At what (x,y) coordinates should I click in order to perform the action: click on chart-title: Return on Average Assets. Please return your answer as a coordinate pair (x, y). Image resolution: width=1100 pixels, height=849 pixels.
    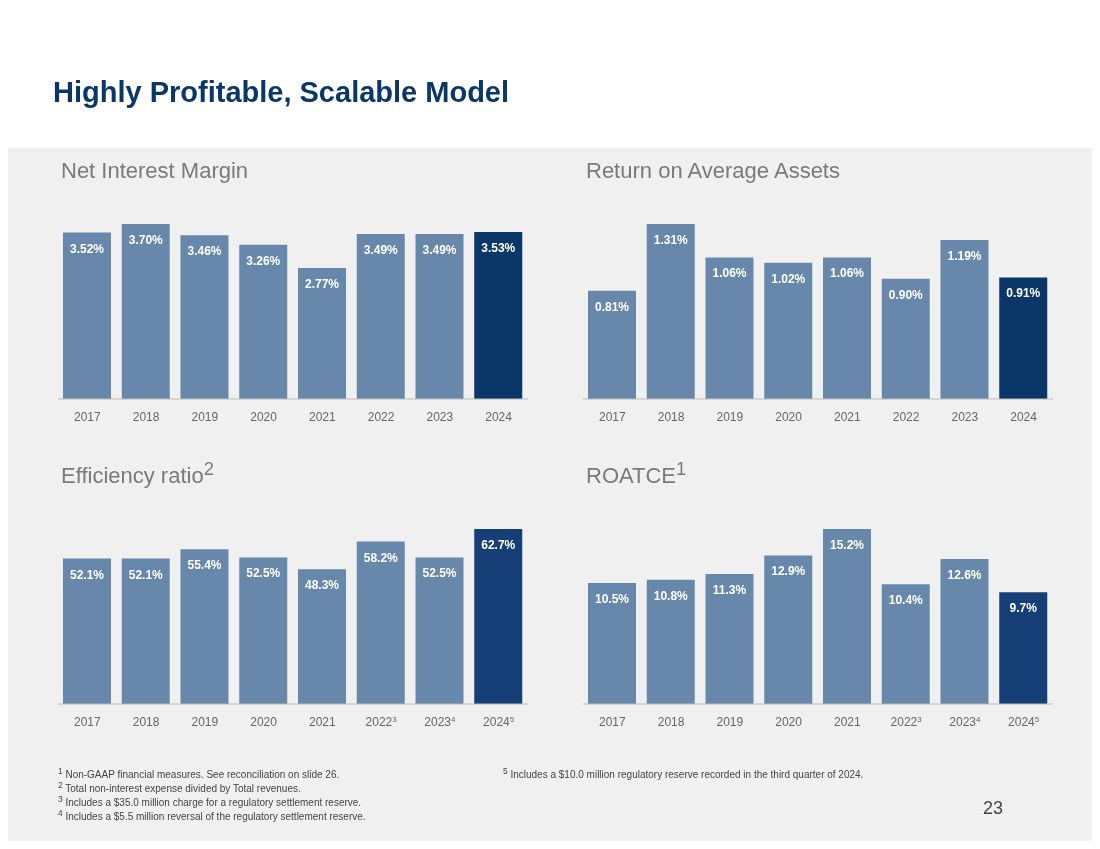
    Looking at the image, I should click on (713, 171).